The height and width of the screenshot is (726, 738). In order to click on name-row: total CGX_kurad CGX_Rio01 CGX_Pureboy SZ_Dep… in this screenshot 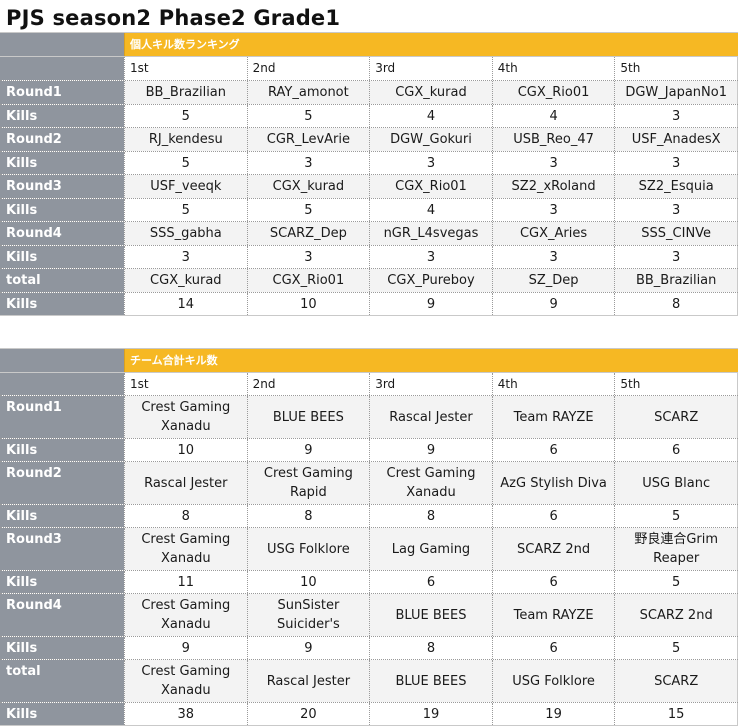, I will do `click(369, 281)`.